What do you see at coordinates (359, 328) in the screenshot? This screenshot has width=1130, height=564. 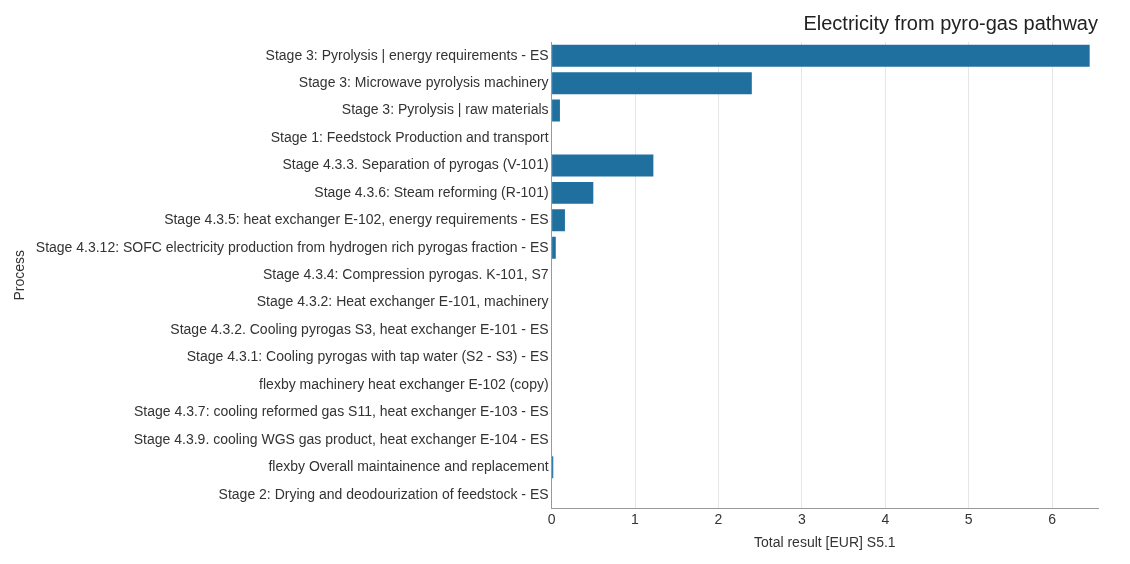 I see `y-tick-label: Stage 4.3.2. Cooling pyrogas S3, heat exchanger E-101 - ES` at bounding box center [359, 328].